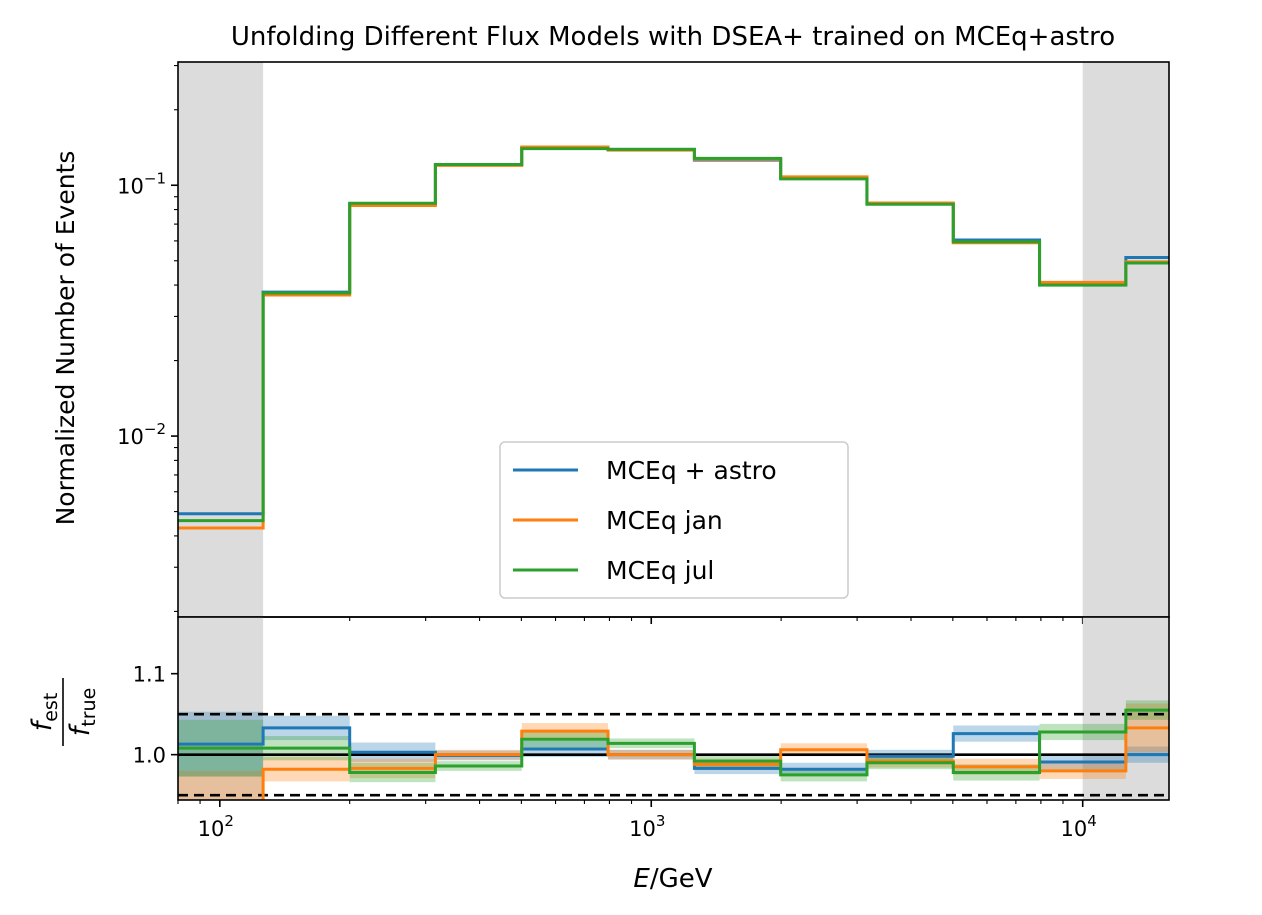 The width and height of the screenshot is (1262, 915). I want to click on y-tick-label-exp: −1, so click(155, 178).